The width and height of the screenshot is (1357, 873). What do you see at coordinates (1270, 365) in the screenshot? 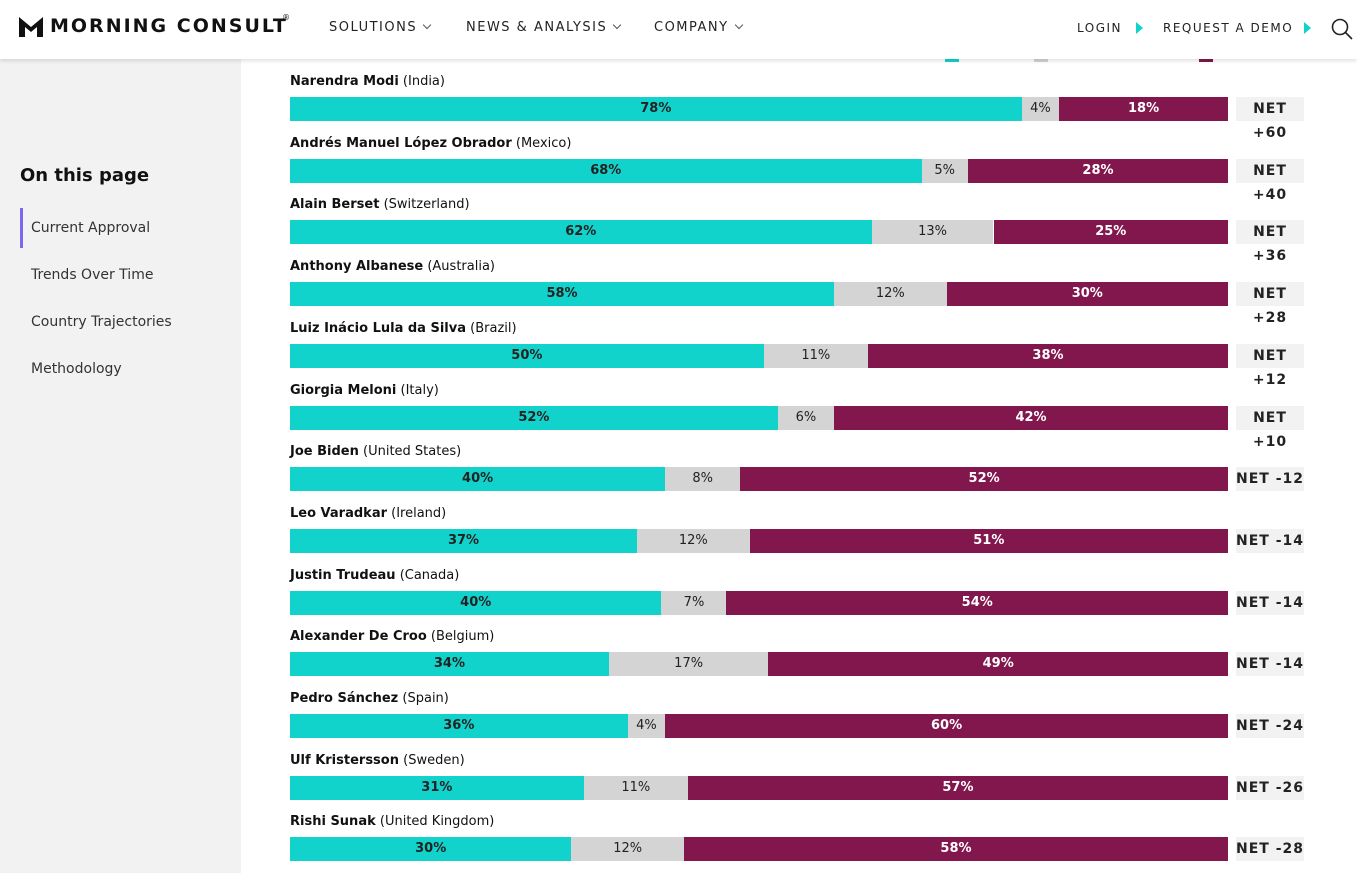
I see `net-label: NET +12` at bounding box center [1270, 365].